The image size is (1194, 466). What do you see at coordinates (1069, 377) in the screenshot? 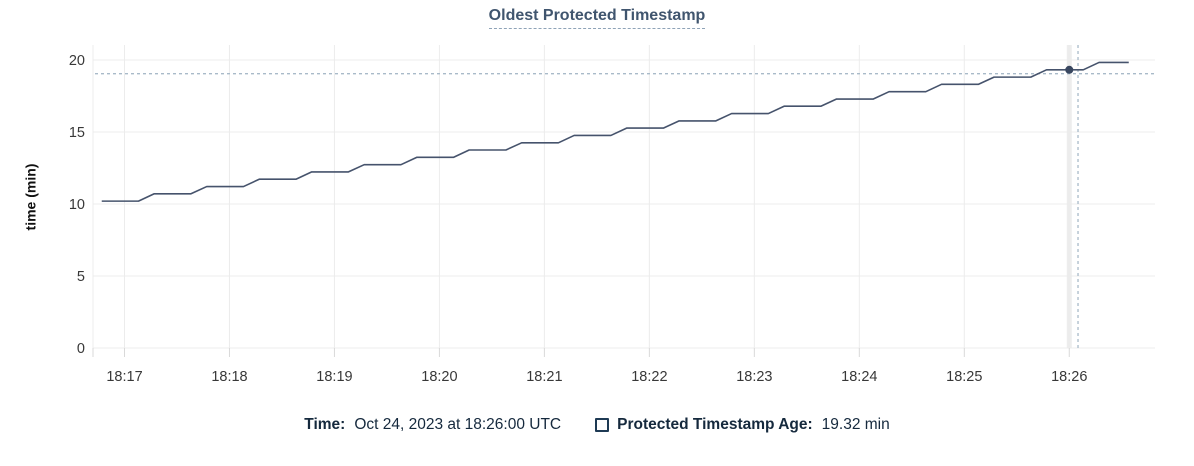
I see `x-tick-label: 18:26` at bounding box center [1069, 377].